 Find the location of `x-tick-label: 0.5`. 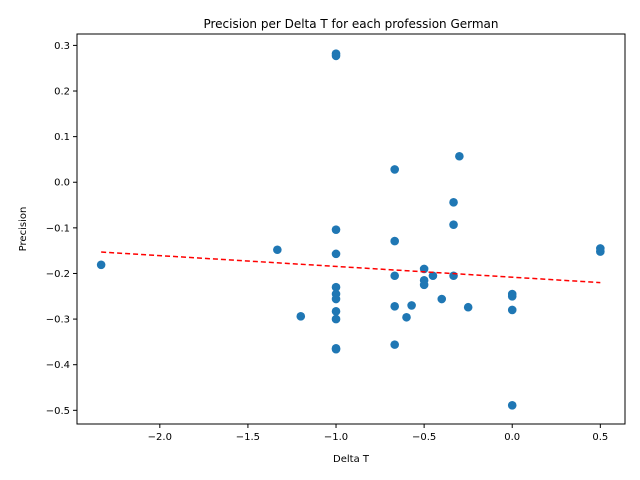

x-tick-label: 0.5 is located at coordinates (600, 437).